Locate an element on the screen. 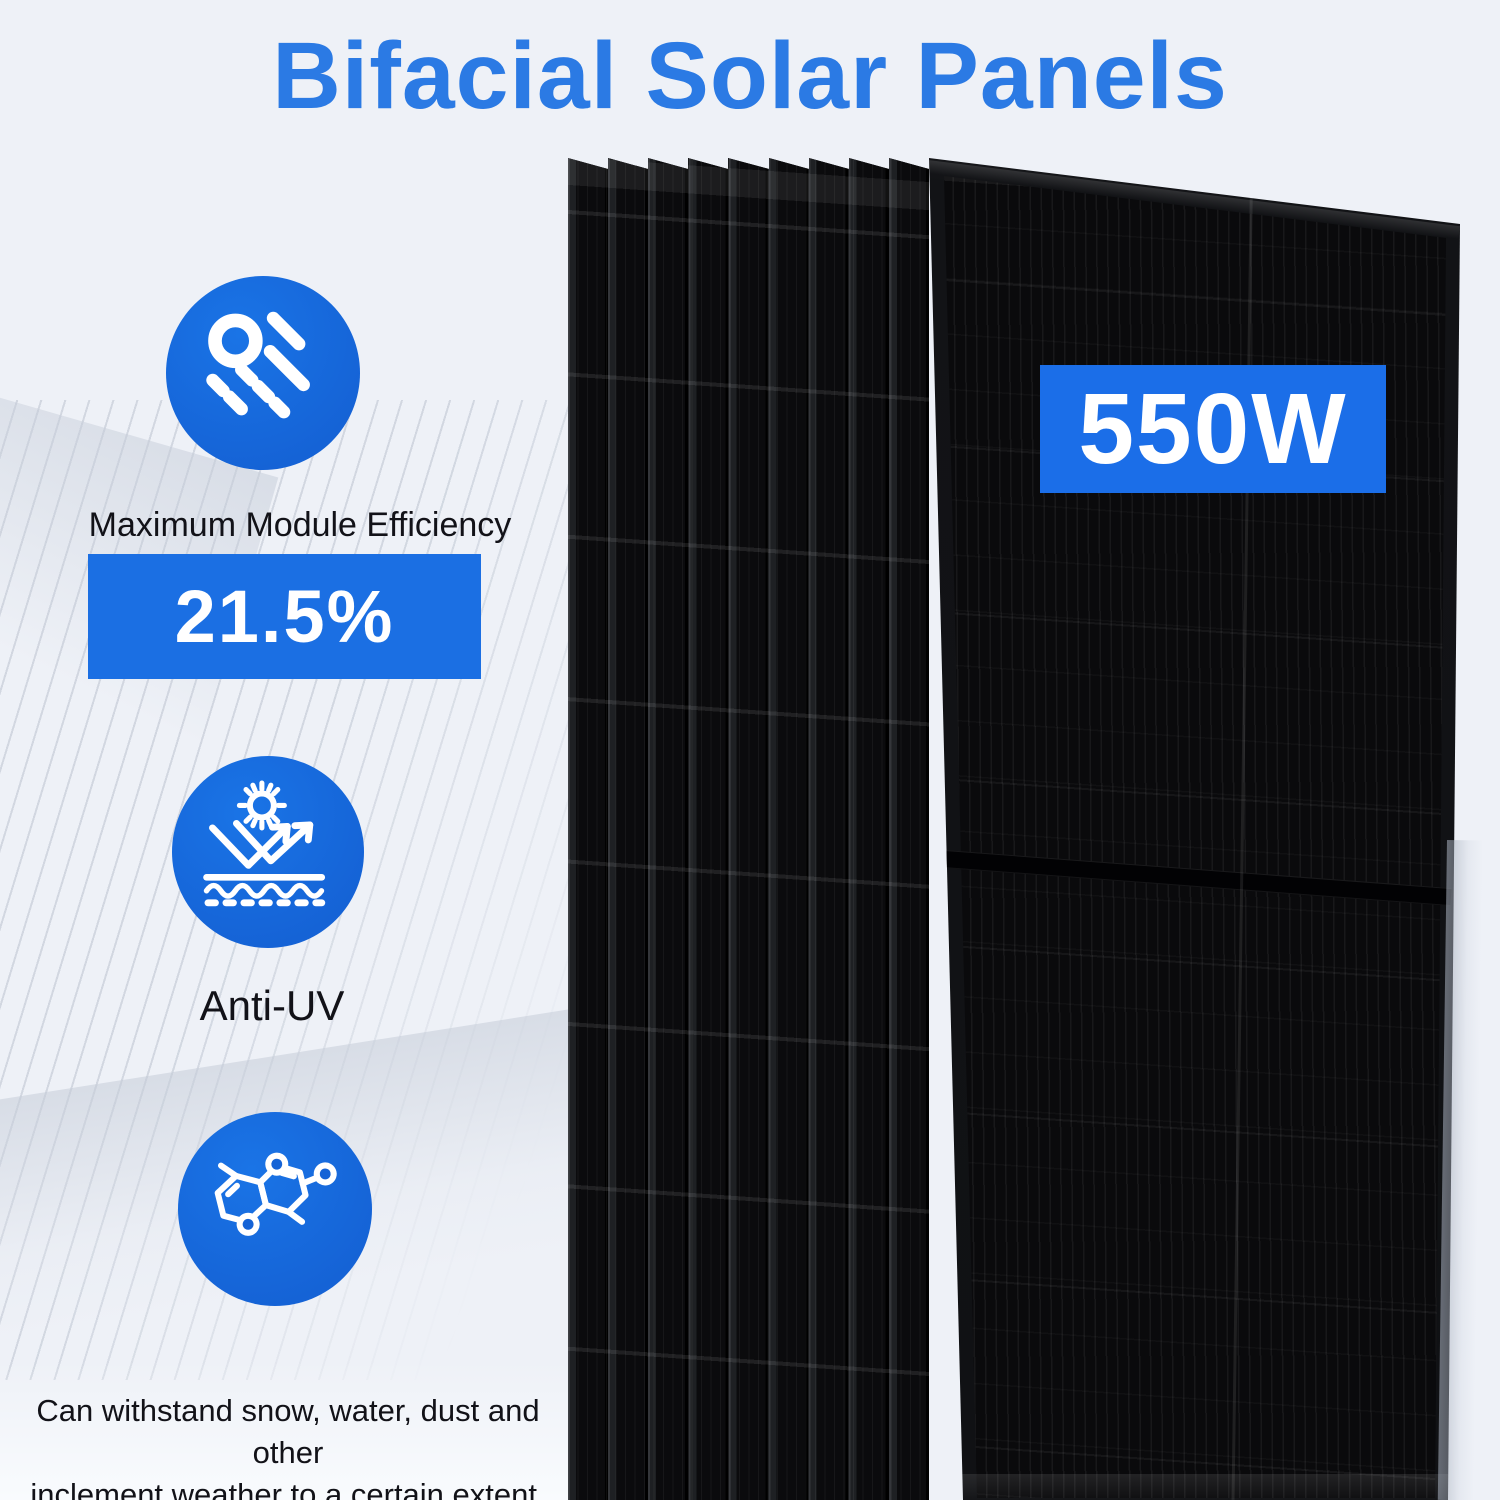  efficiency-label: Maximum Module Efficiency is located at coordinates (300, 525).